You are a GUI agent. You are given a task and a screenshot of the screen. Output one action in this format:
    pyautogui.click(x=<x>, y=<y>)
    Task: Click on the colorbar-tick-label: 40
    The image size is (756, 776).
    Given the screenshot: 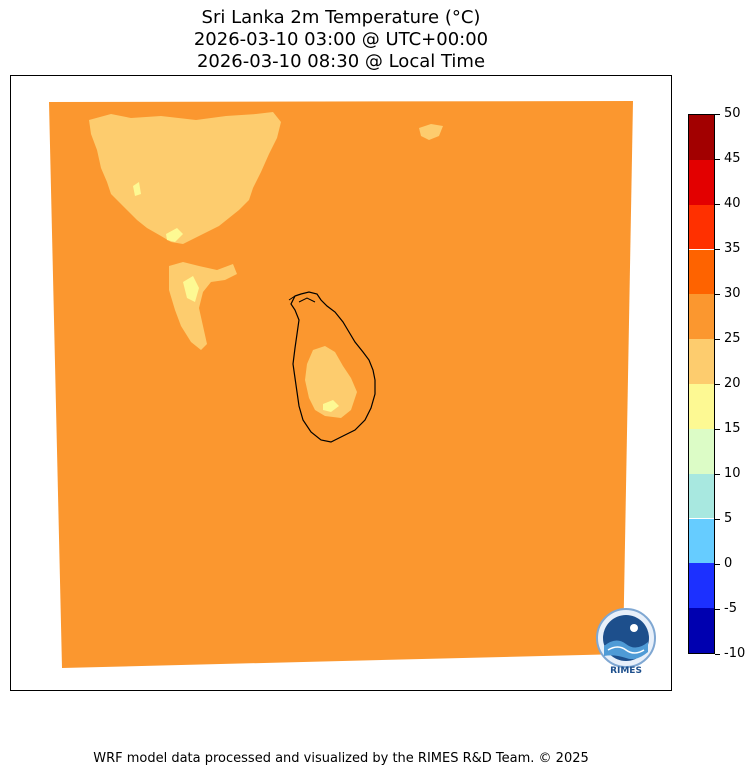 What is the action you would take?
    pyautogui.click(x=732, y=203)
    